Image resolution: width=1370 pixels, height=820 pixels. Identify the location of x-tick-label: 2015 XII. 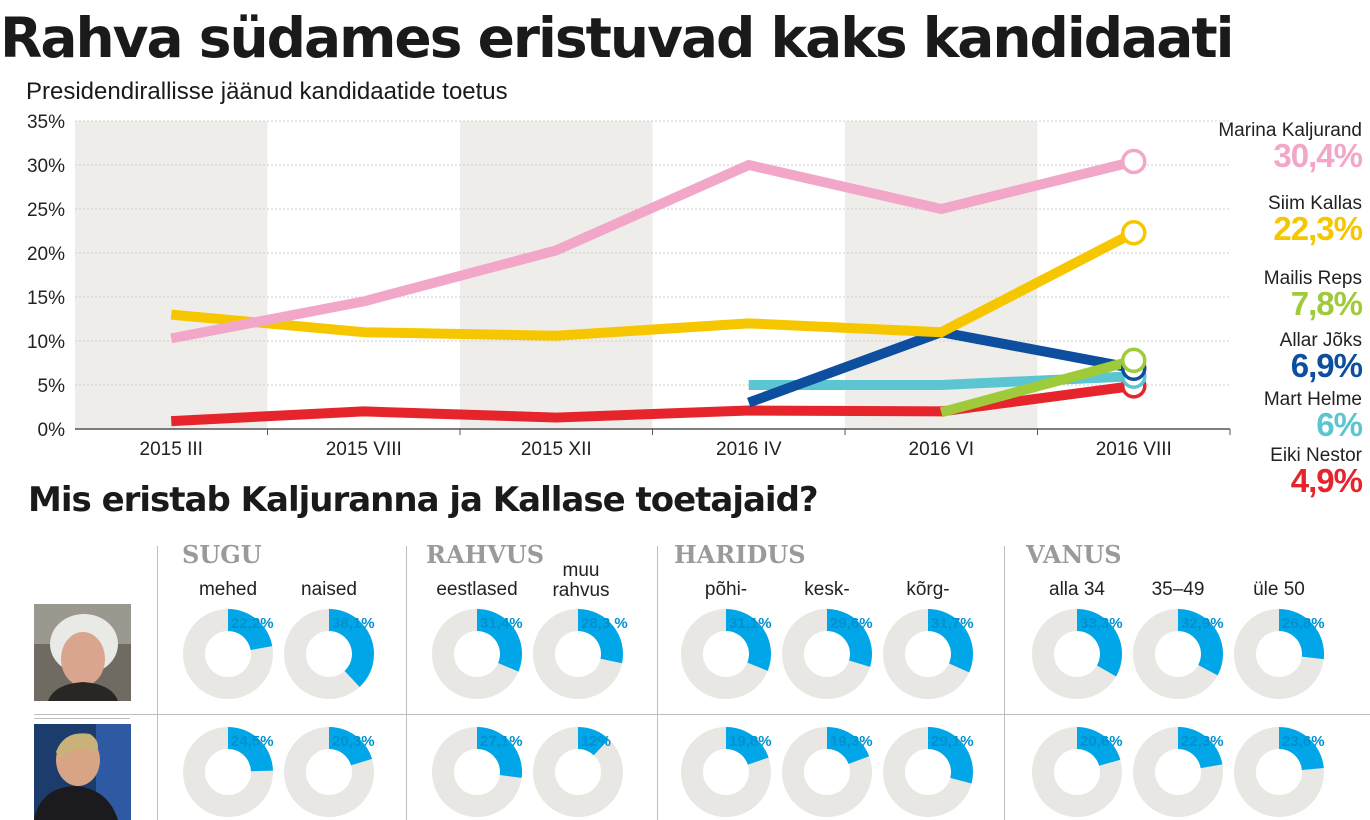
(556, 449).